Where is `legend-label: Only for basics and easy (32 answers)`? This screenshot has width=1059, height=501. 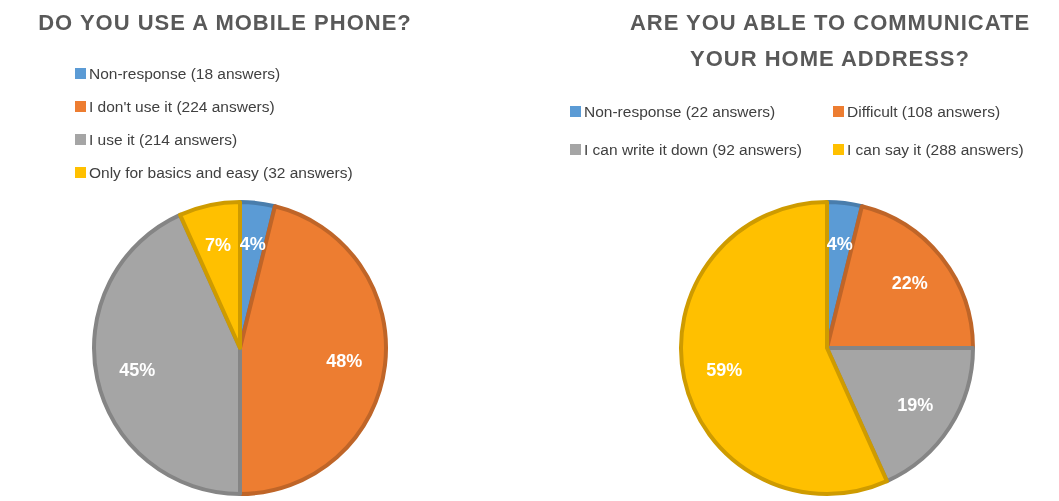
legend-label: Only for basics and easy (32 answers) is located at coordinates (221, 172).